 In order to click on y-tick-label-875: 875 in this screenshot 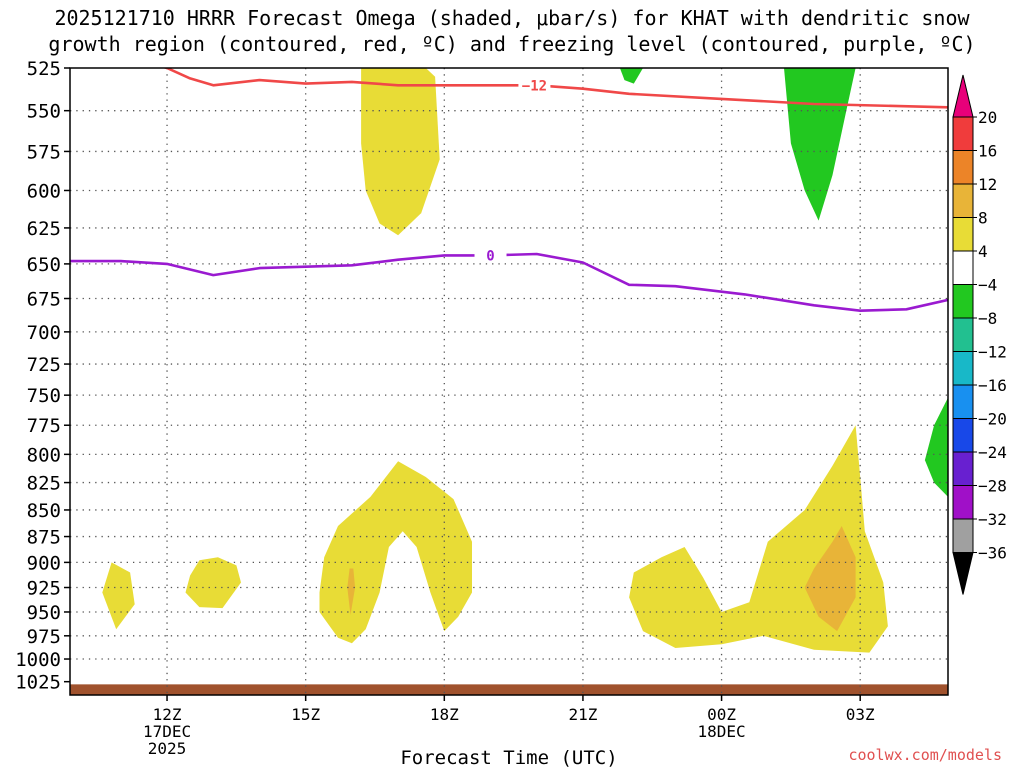, I will do `click(44, 538)`.